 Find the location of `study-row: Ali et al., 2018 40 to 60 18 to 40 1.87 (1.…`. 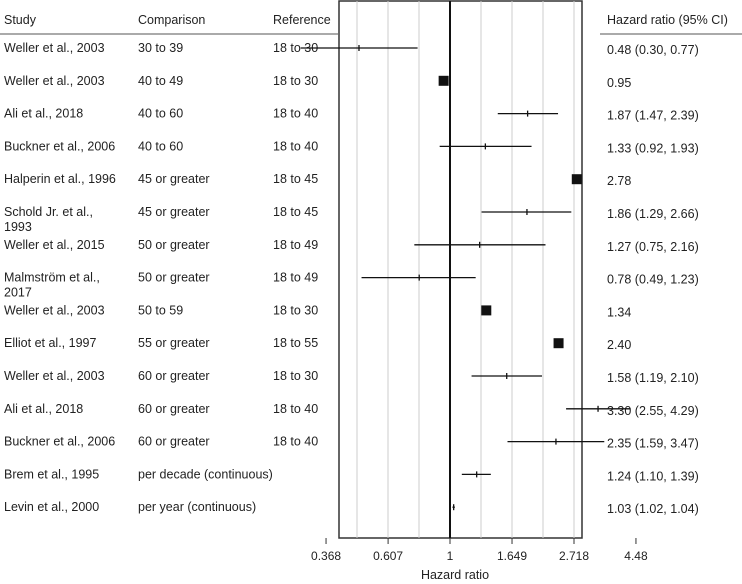

study-row: Ali et al., 2018 40 to 60 18 to 40 1.87 (1.… is located at coordinates (351, 115).